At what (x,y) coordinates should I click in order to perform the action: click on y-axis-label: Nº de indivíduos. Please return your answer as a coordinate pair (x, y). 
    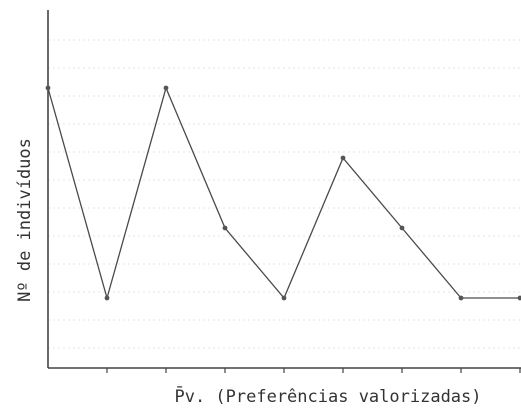
    Looking at the image, I should click on (25, 220).